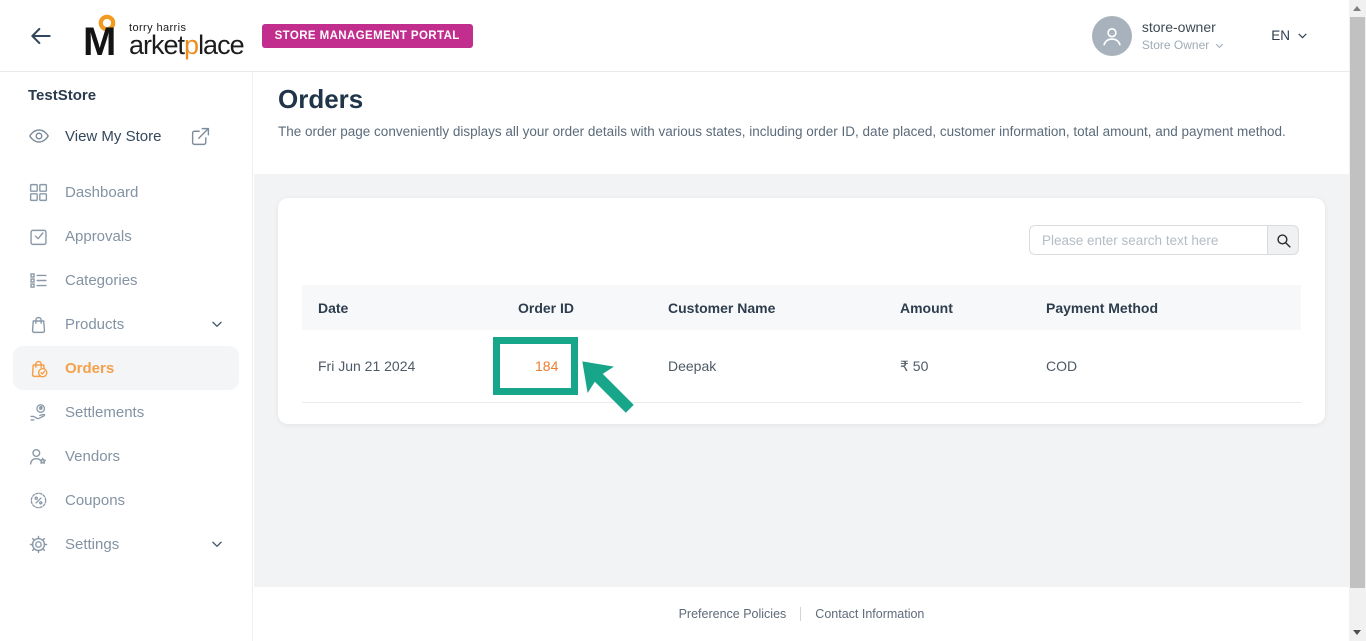 The height and width of the screenshot is (641, 1366). What do you see at coordinates (577, 308) in the screenshot?
I see `column-header-order-id: Order ID` at bounding box center [577, 308].